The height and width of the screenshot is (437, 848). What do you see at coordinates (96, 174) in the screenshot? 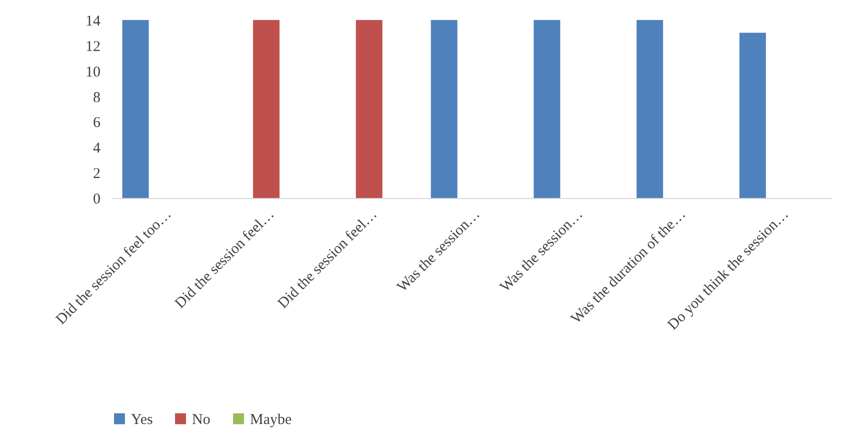
I see `y-tick-label: 2` at bounding box center [96, 174].